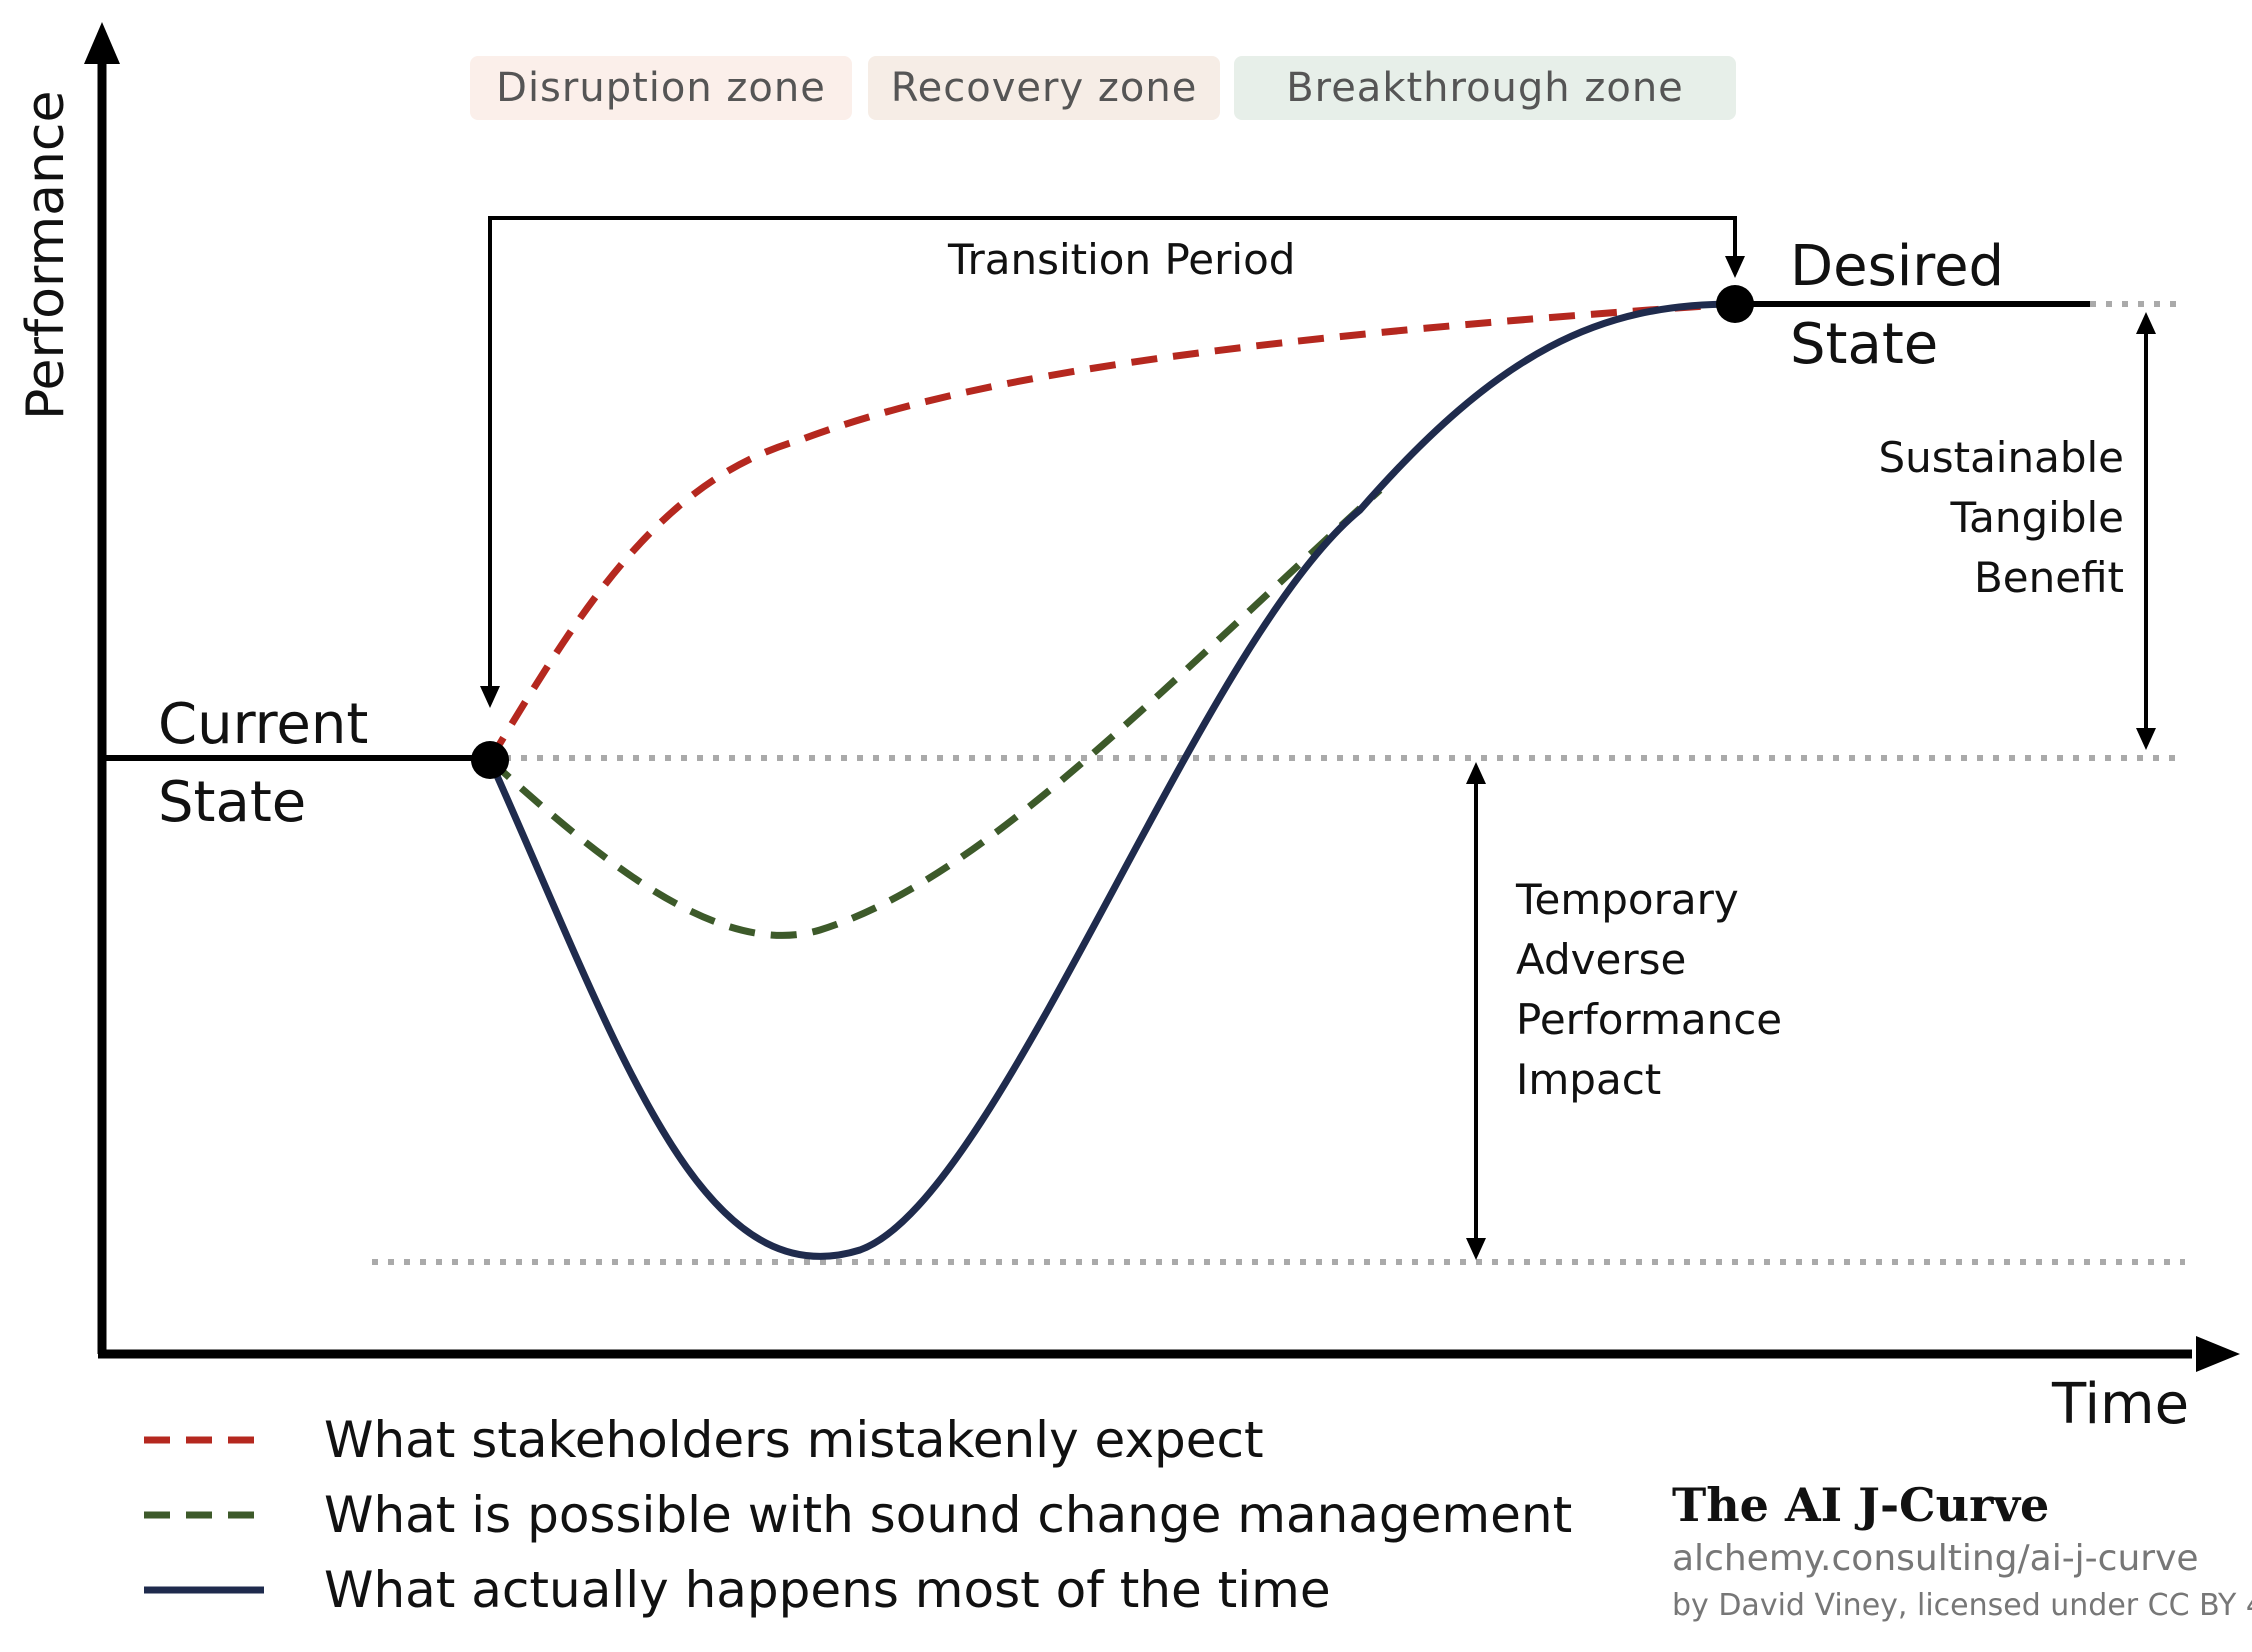 The height and width of the screenshot is (1652, 2252). Describe the element at coordinates (1485, 88) in the screenshot. I see `breakthrough-zone-badge: Breakthrough zone` at that location.